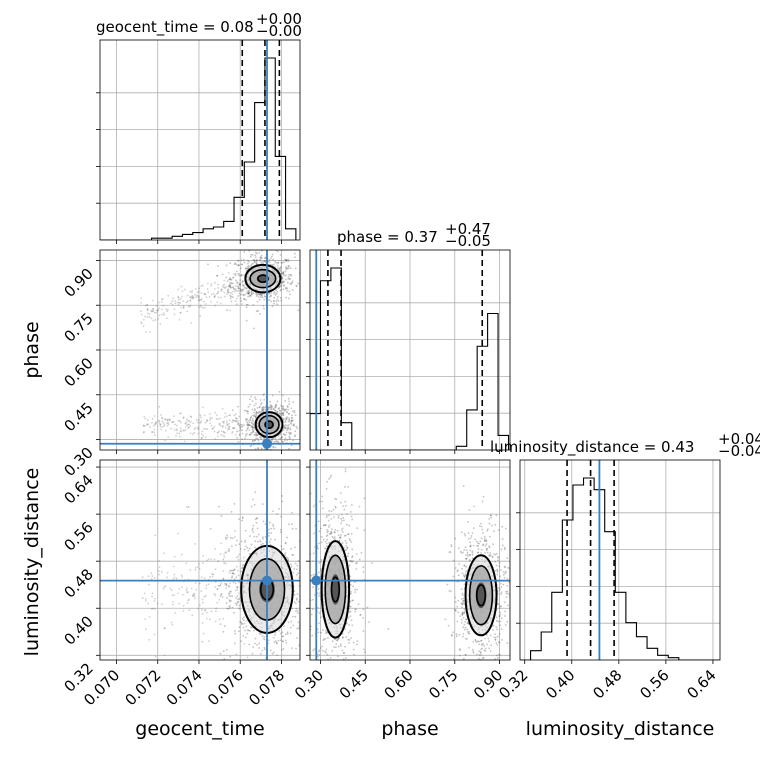 The height and width of the screenshot is (760, 760). I want to click on x-tick-label-phase: 0.75, so click(443, 684).